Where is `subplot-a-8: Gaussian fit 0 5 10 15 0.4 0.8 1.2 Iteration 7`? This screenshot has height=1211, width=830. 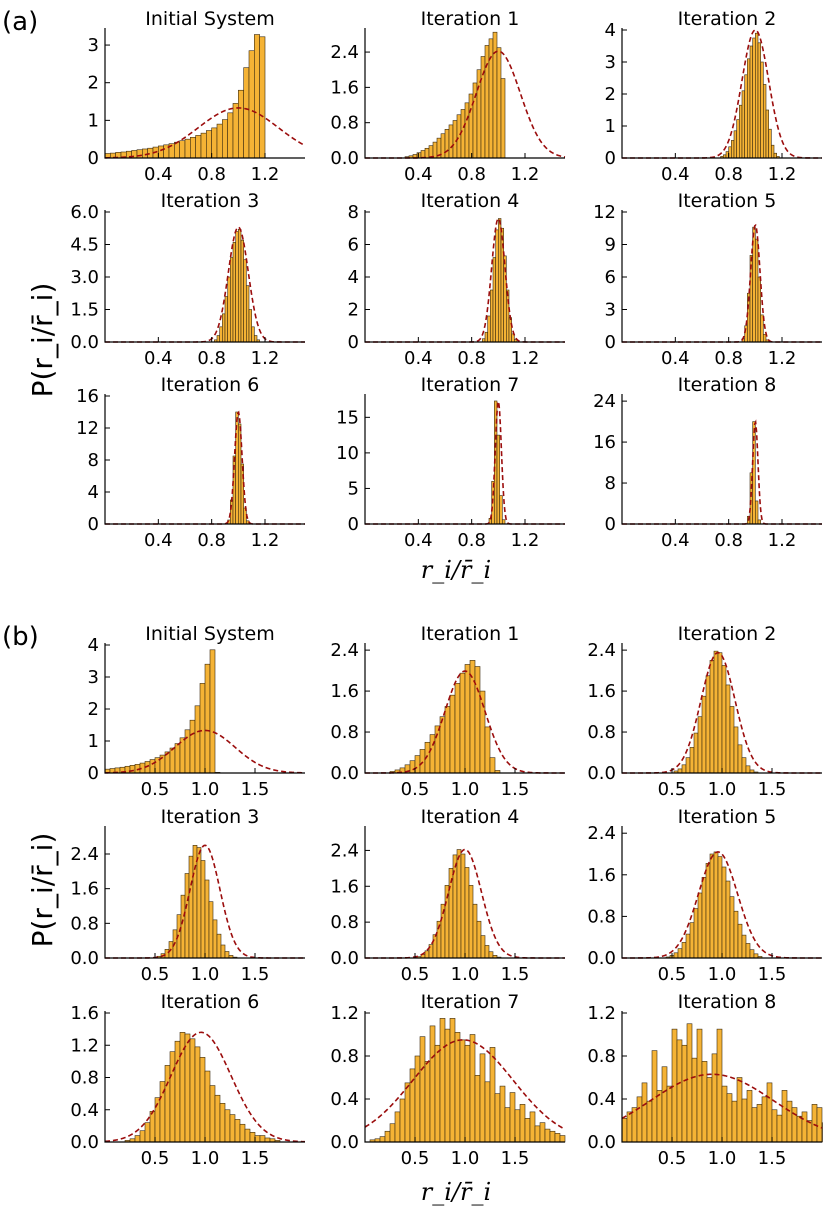
subplot-a-8: Gaussian fit 0 5 10 15 0.4 0.8 1.2 Iteration 7 is located at coordinates (450, 462).